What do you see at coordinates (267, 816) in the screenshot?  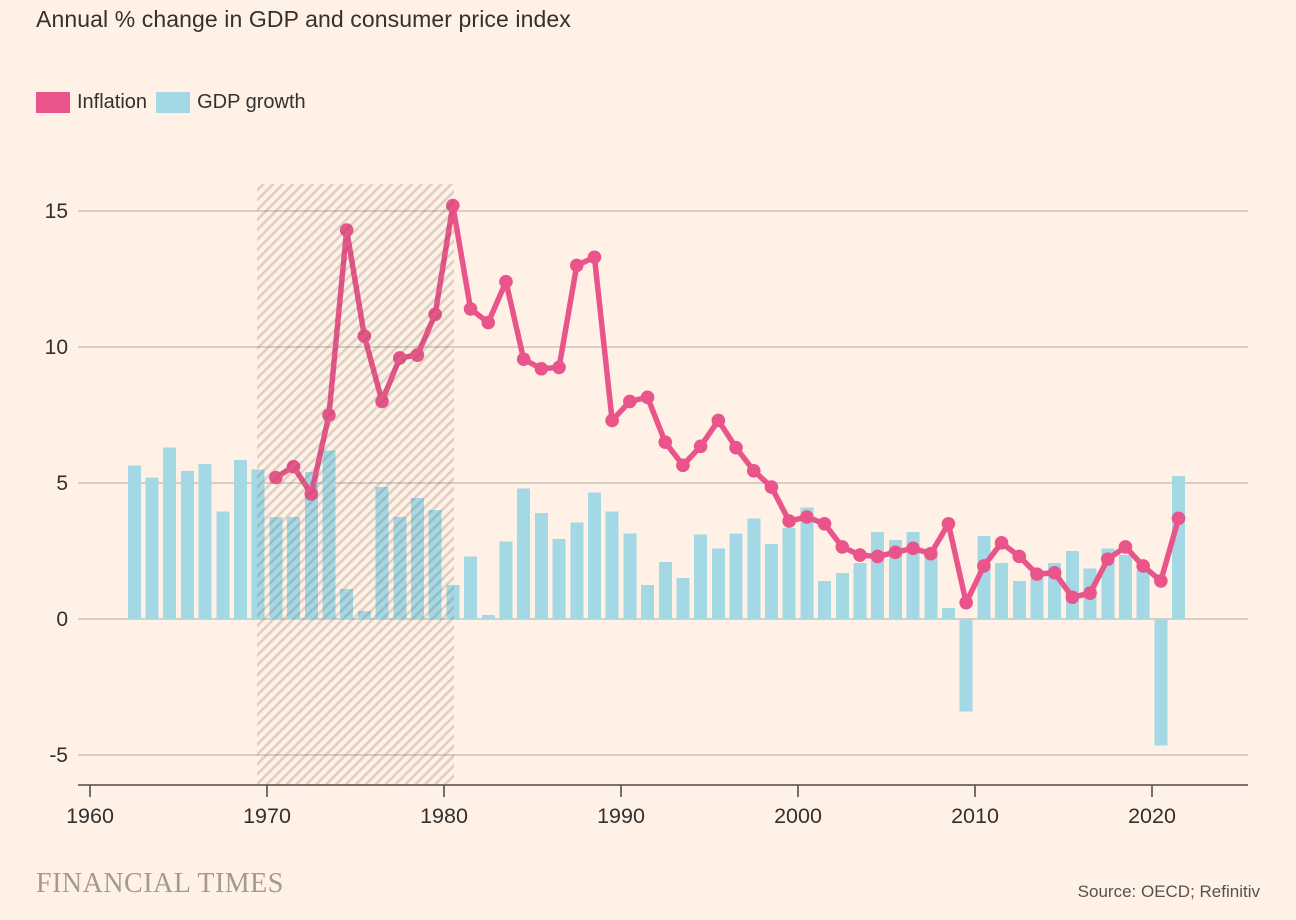 I see `x-tick-label: 1970` at bounding box center [267, 816].